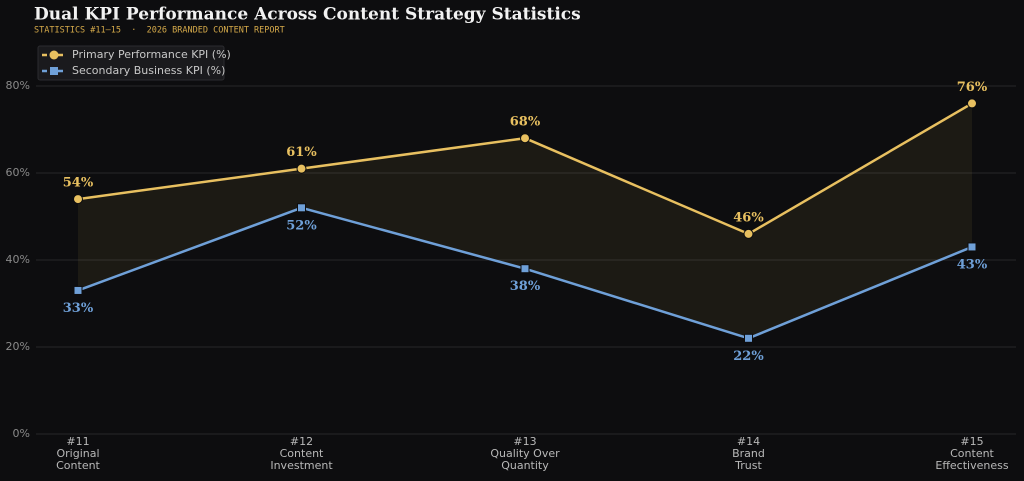  I want to click on legend-label: Secondary Business KPI (%), so click(148, 70).